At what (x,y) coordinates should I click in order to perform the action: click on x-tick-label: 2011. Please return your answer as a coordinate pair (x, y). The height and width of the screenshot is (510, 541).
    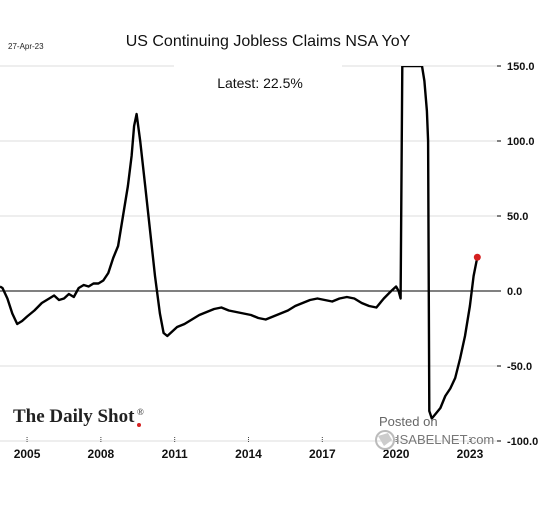
    Looking at the image, I should click on (175, 454).